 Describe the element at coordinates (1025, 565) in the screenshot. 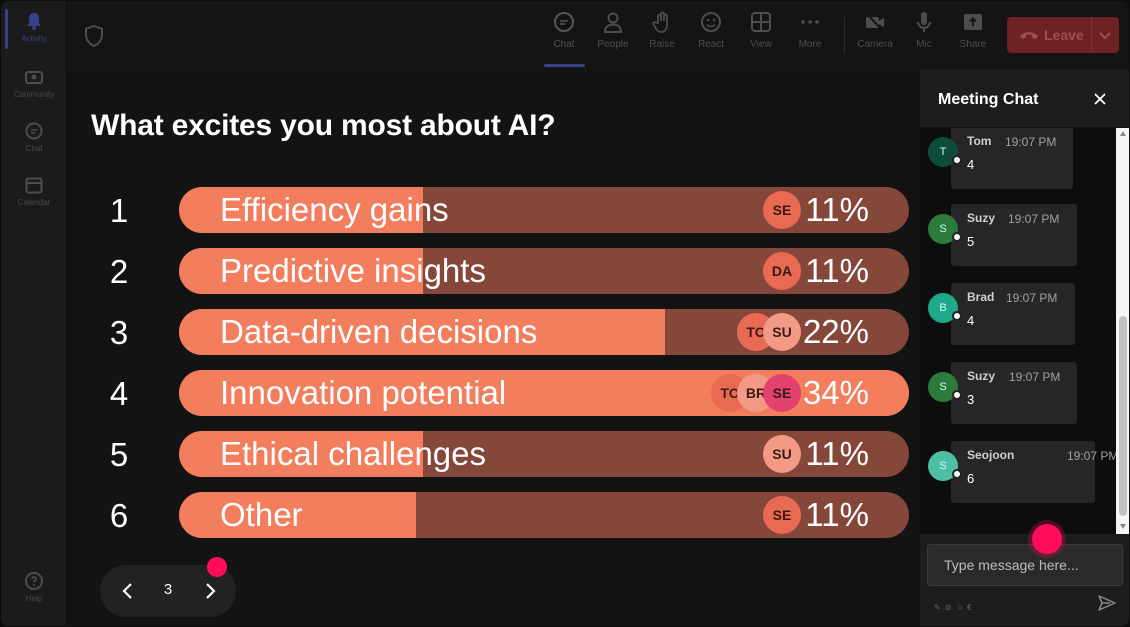

I see `chat-message-input` at that location.